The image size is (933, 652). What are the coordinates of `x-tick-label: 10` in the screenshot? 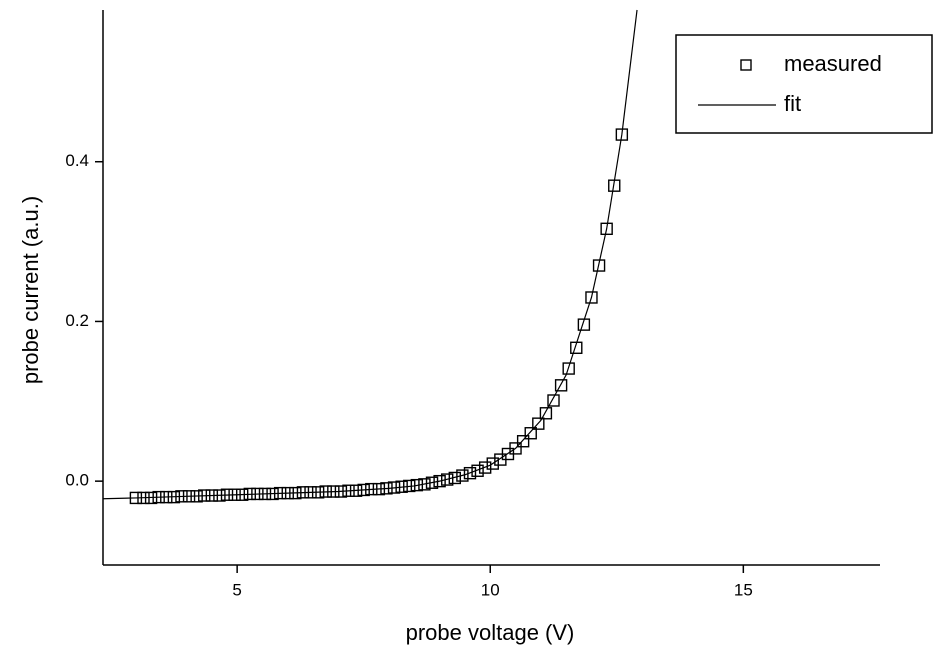 It's located at (490, 589).